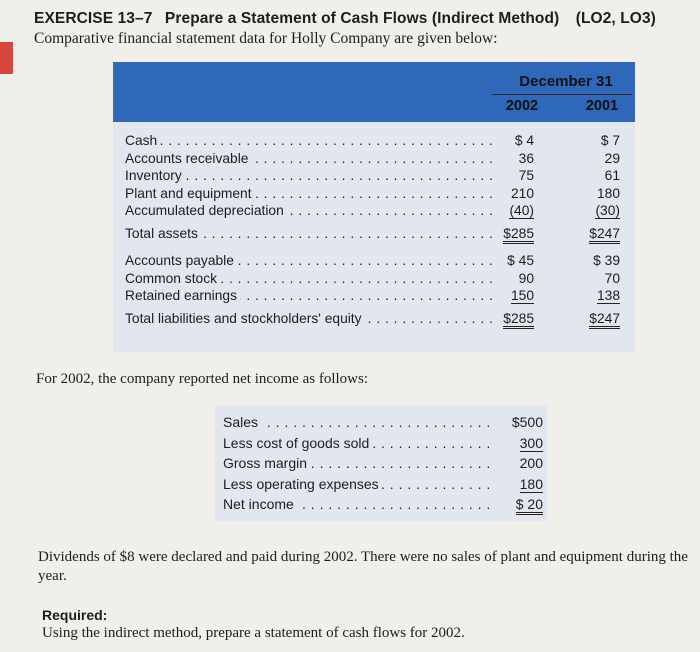 This screenshot has width=700, height=652. What do you see at coordinates (383, 443) in the screenshot?
I see `table-row-cost-of-goods-sold: Less cost of goods sold 300` at bounding box center [383, 443].